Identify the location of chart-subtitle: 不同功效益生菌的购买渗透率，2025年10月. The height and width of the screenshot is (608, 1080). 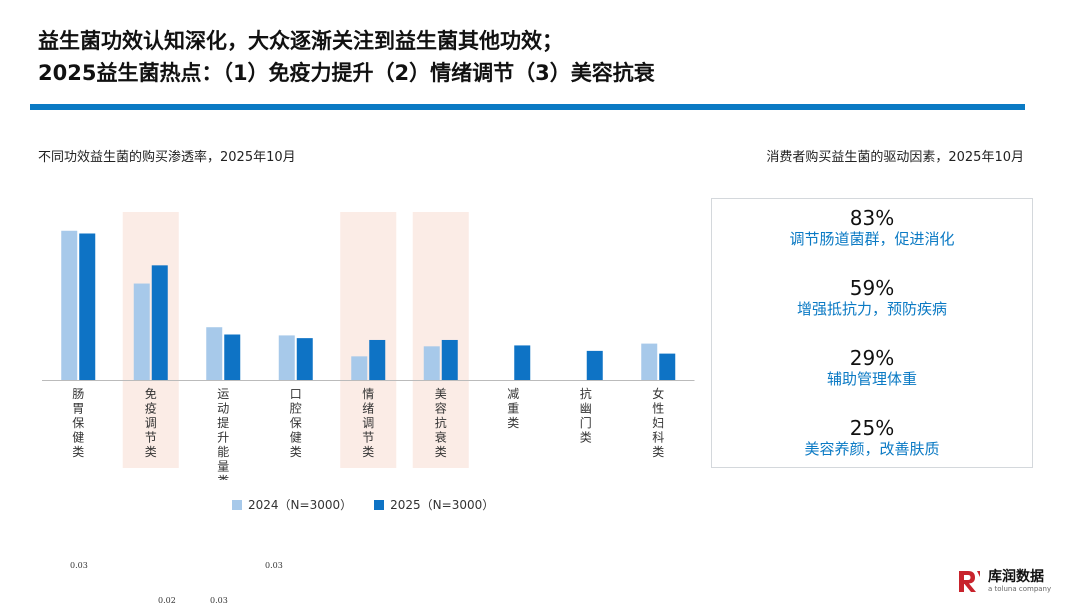
(167, 157).